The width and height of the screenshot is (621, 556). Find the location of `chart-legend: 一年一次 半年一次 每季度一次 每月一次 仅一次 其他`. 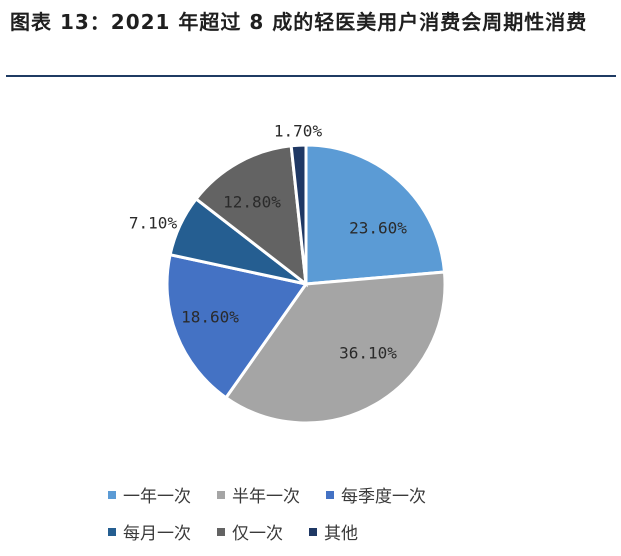

chart-legend: 一年一次 半年一次 每季度一次 每月一次 仅一次 其他 is located at coordinates (318, 519).